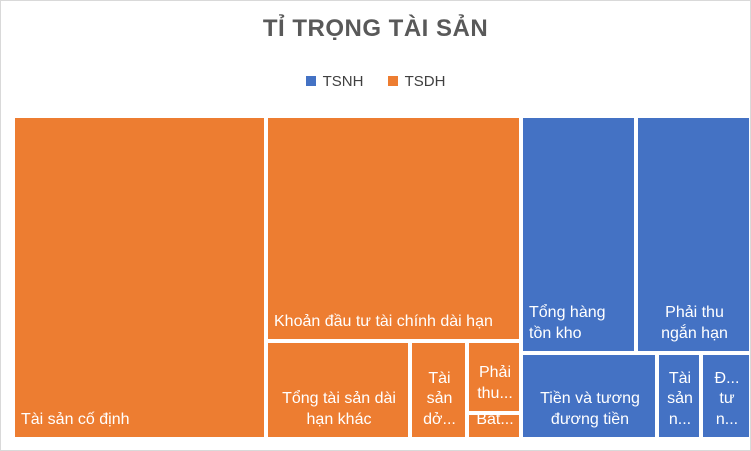  I want to click on treemap-tile: Tổng hàng tồn kho, so click(578, 234).